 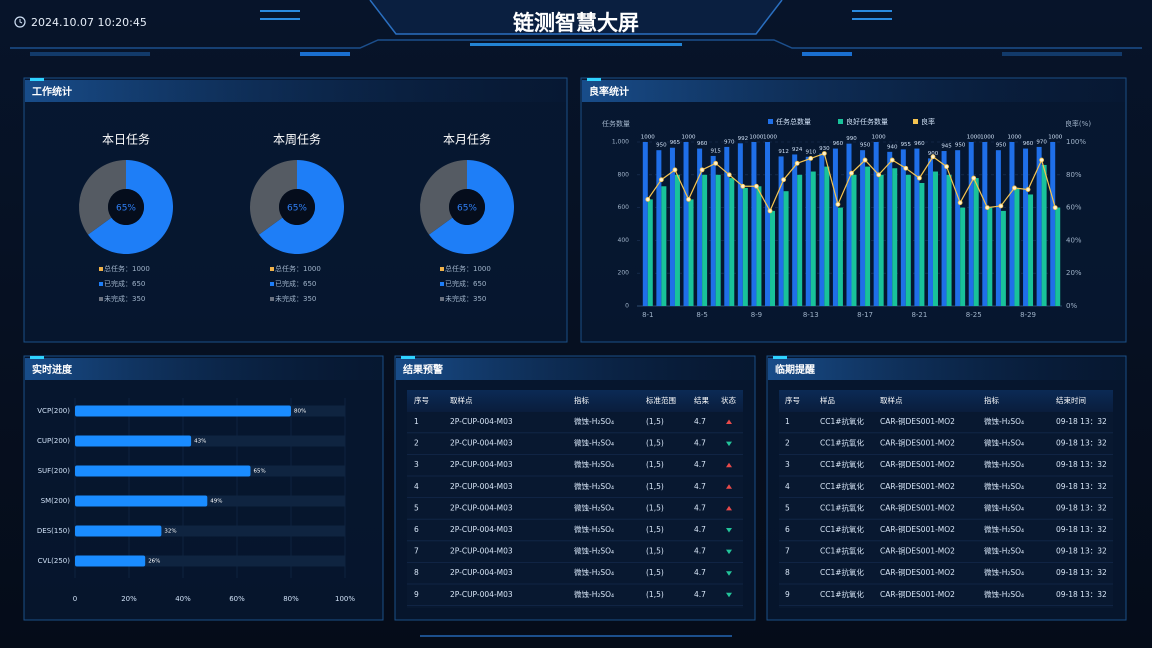 I want to click on status-up, so click(x=729, y=421).